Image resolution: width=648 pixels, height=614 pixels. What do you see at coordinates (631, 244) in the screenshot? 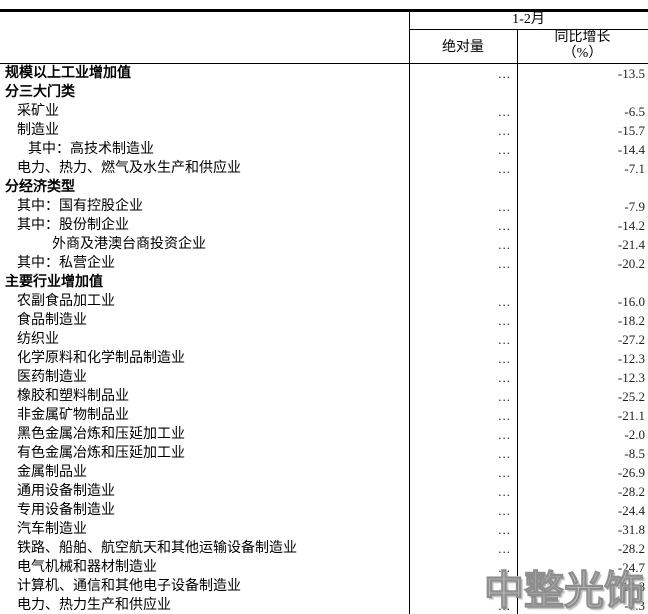
I see `row-growth-value: -21.4` at bounding box center [631, 244].